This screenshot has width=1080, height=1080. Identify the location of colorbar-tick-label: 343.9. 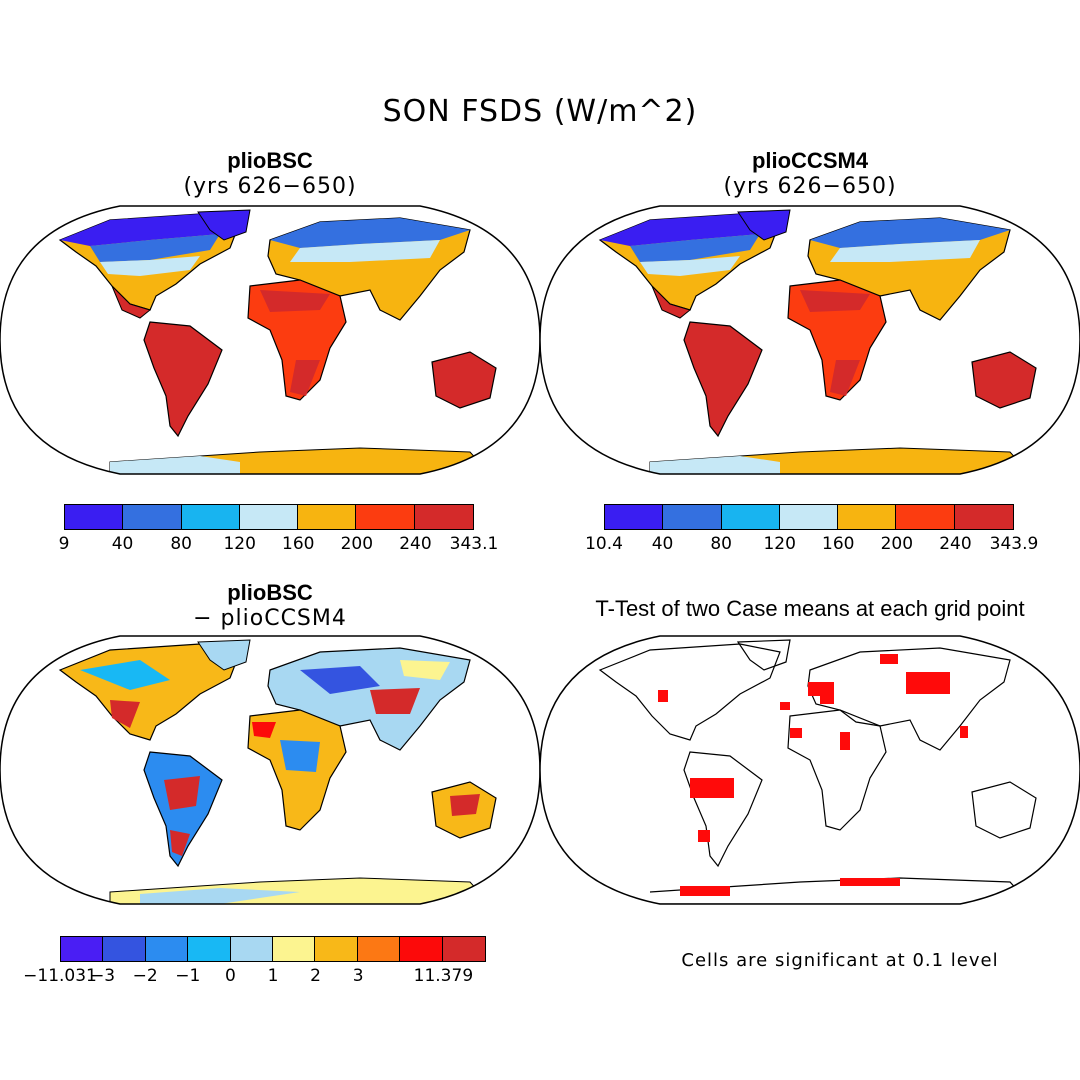
(1014, 544).